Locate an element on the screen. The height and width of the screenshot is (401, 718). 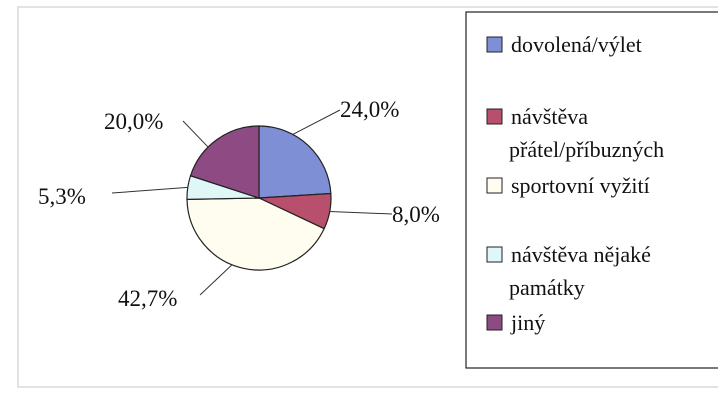
data-label-5: 20,0% is located at coordinates (133, 121).